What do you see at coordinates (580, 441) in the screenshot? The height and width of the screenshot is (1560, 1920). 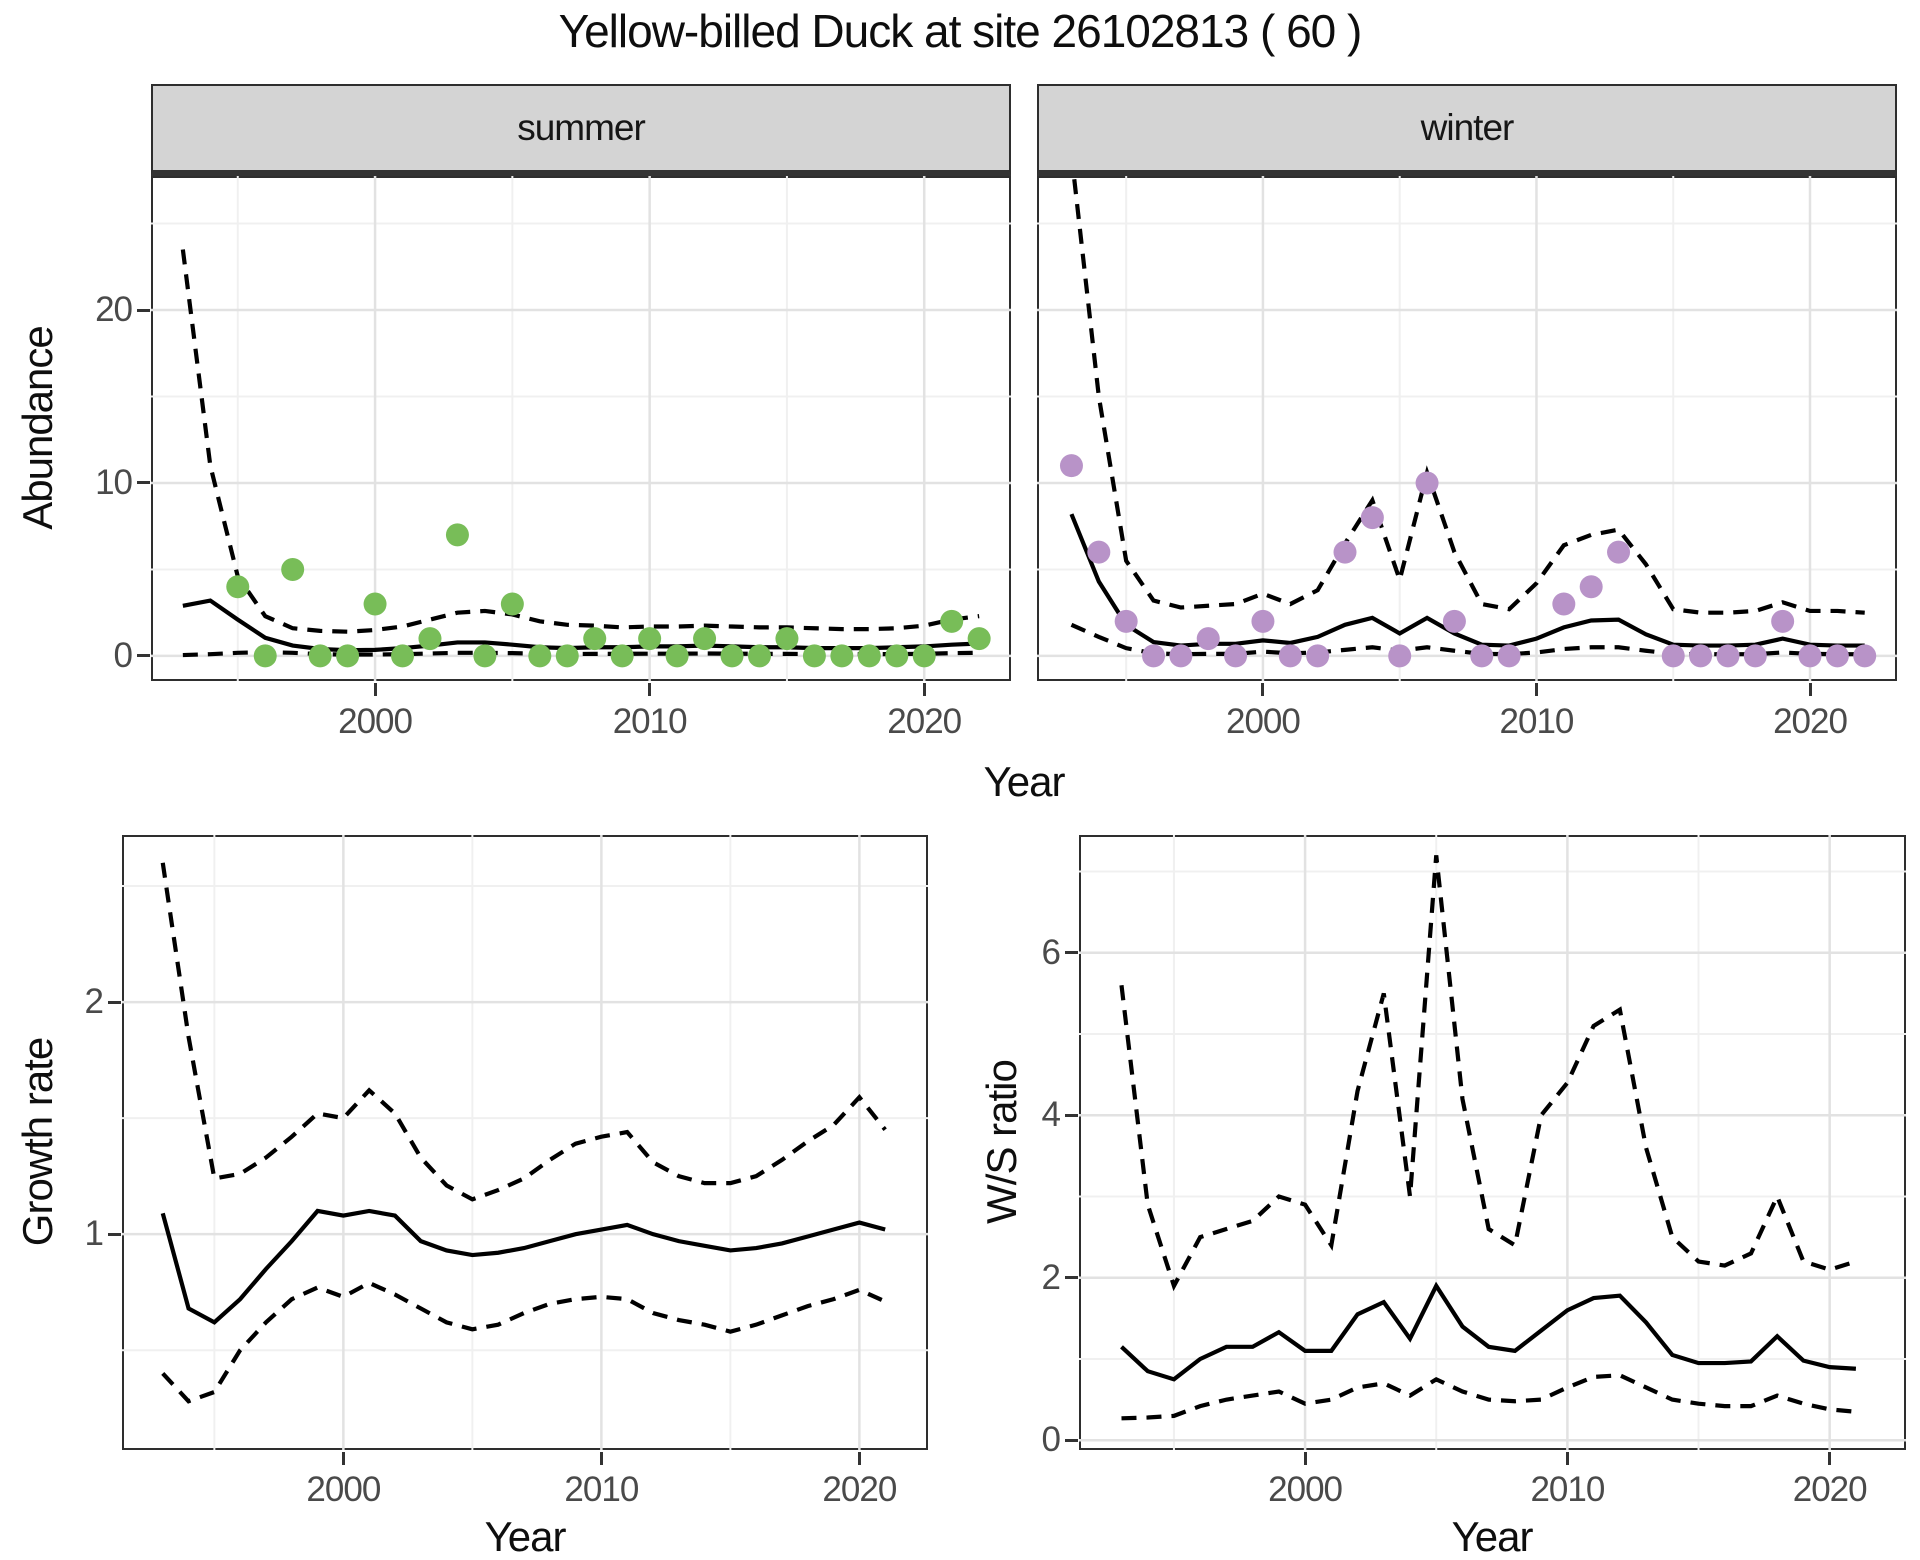 I see `abundance-summer-ci_upper-line` at bounding box center [580, 441].